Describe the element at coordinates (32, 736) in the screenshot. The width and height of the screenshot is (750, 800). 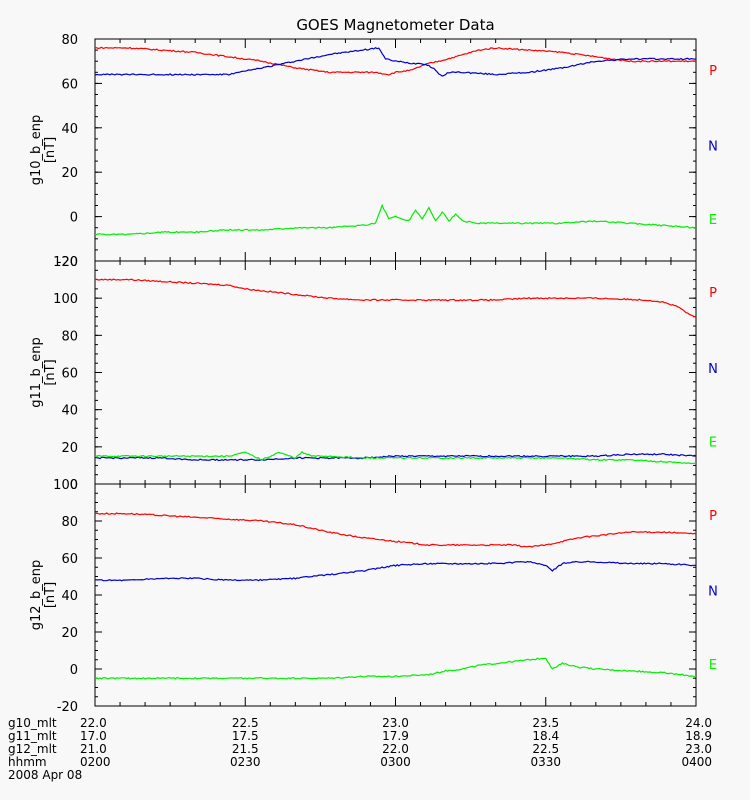
I see `x-row-label: g11_mlt` at that location.